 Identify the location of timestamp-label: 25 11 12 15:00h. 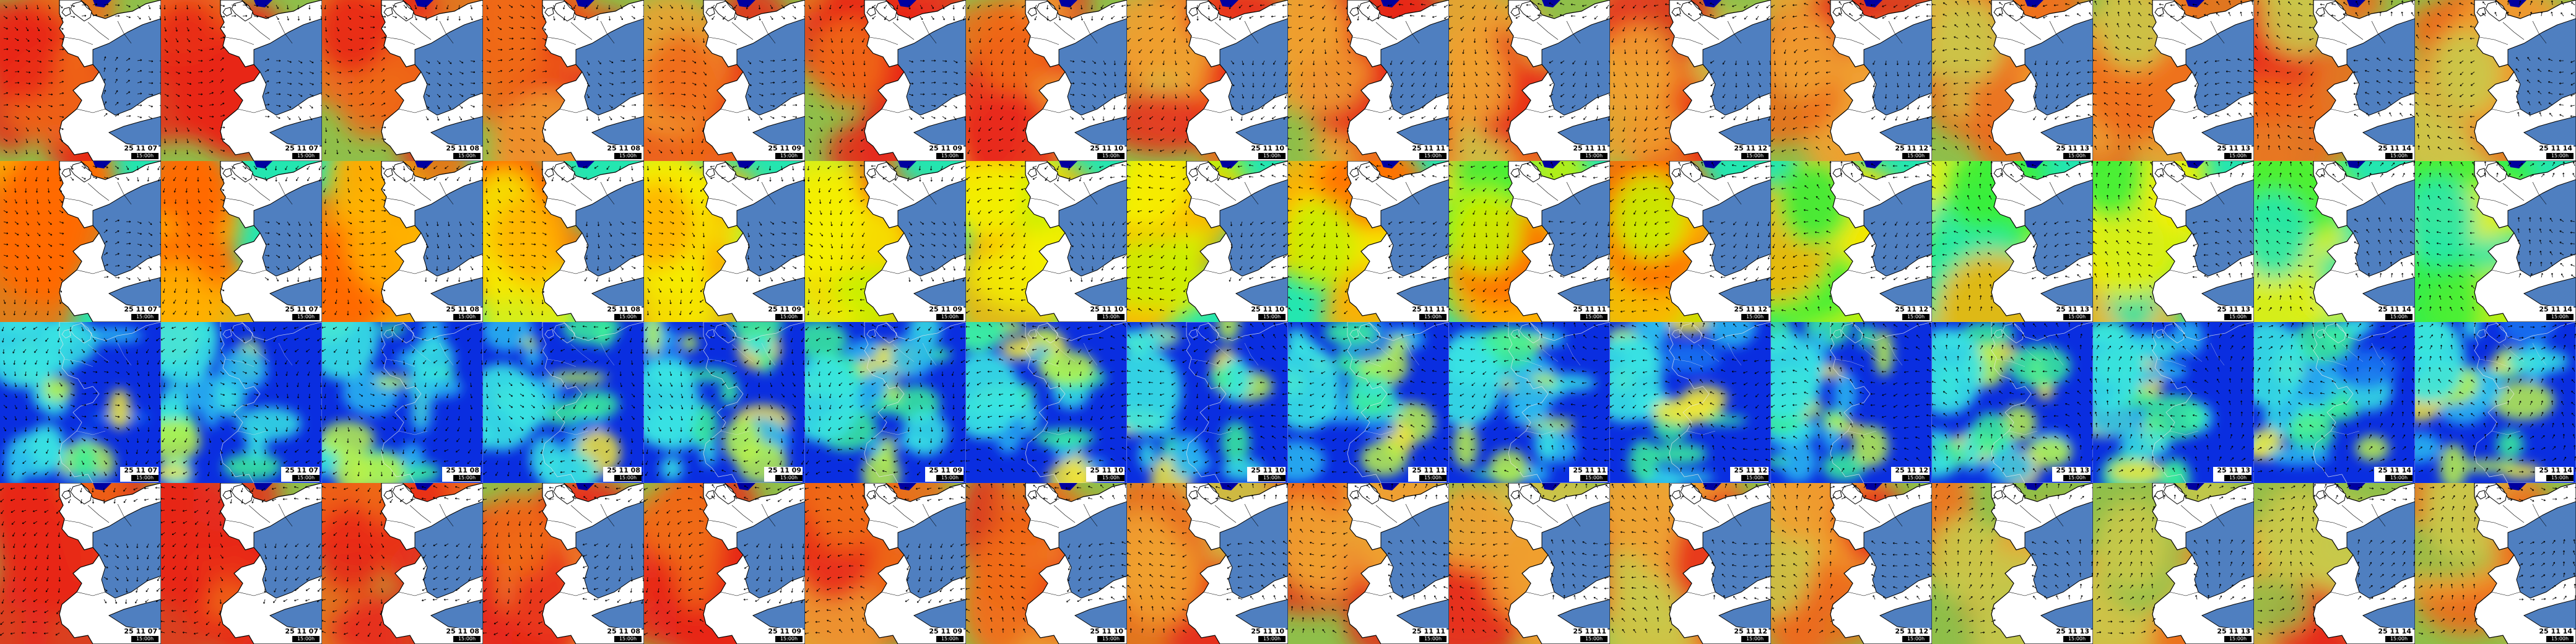
(1910, 474).